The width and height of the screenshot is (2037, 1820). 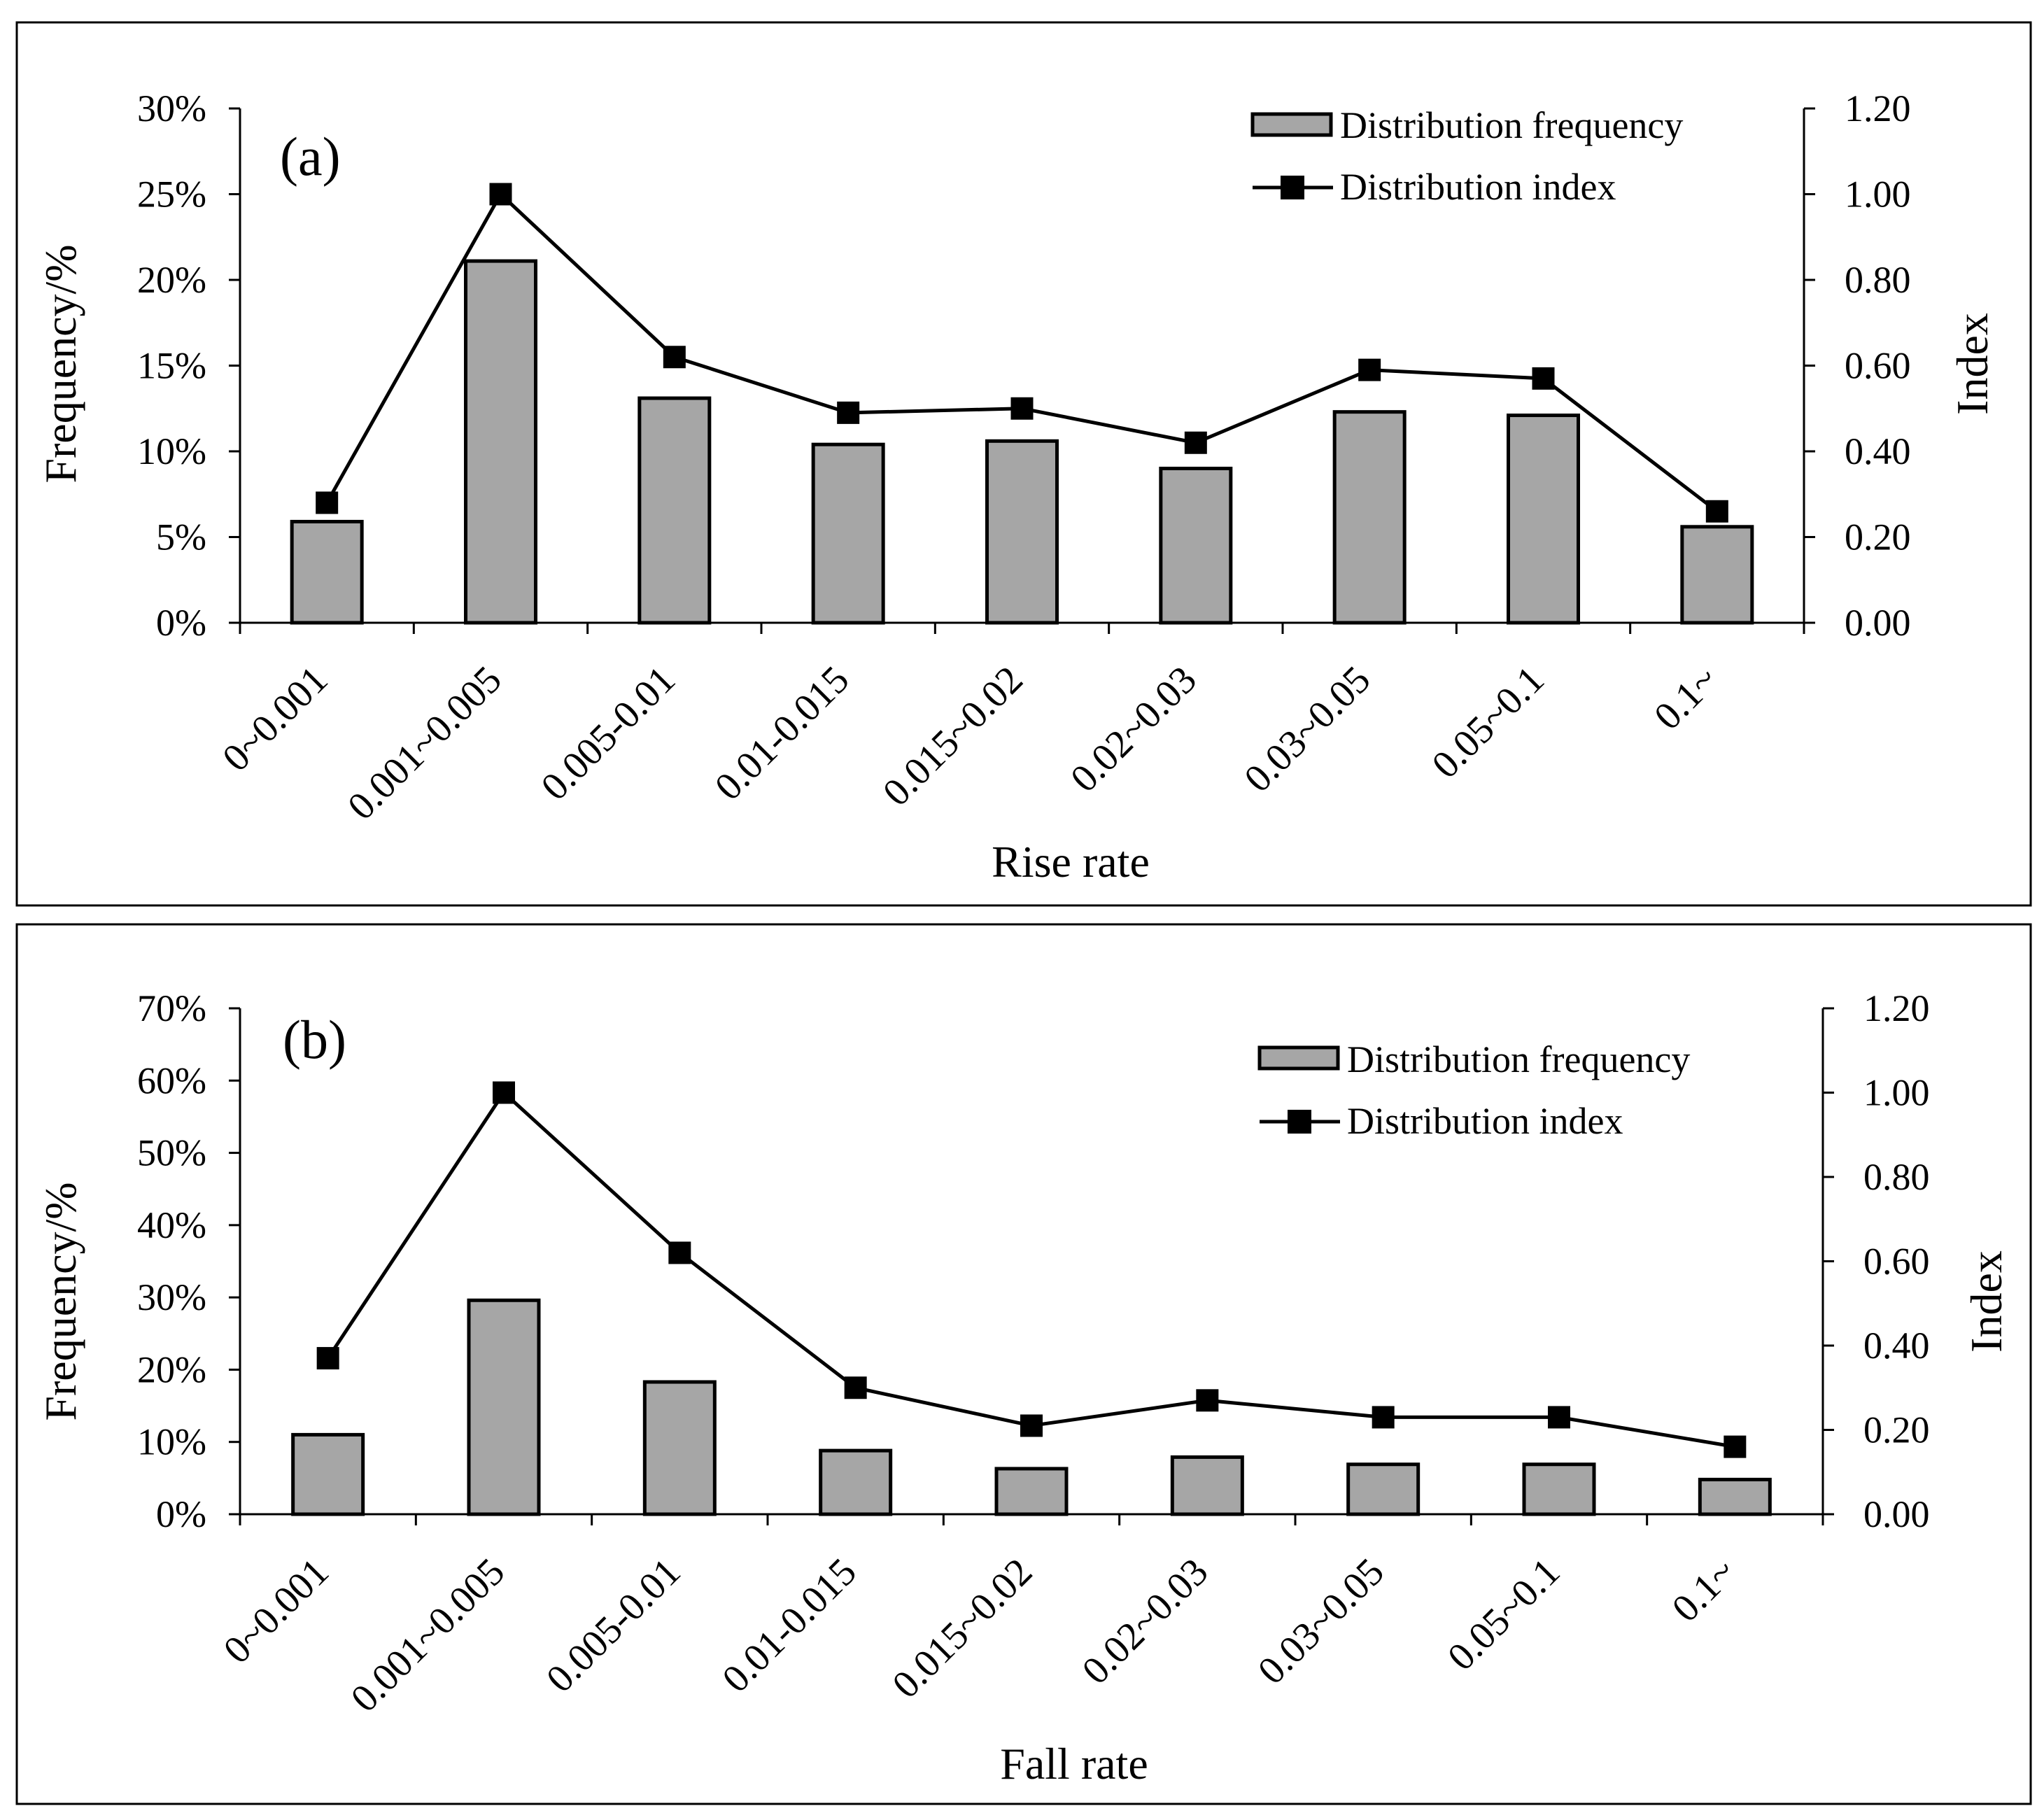 What do you see at coordinates (181, 537) in the screenshot?
I see `panel-a-ytick-label-1: 5%` at bounding box center [181, 537].